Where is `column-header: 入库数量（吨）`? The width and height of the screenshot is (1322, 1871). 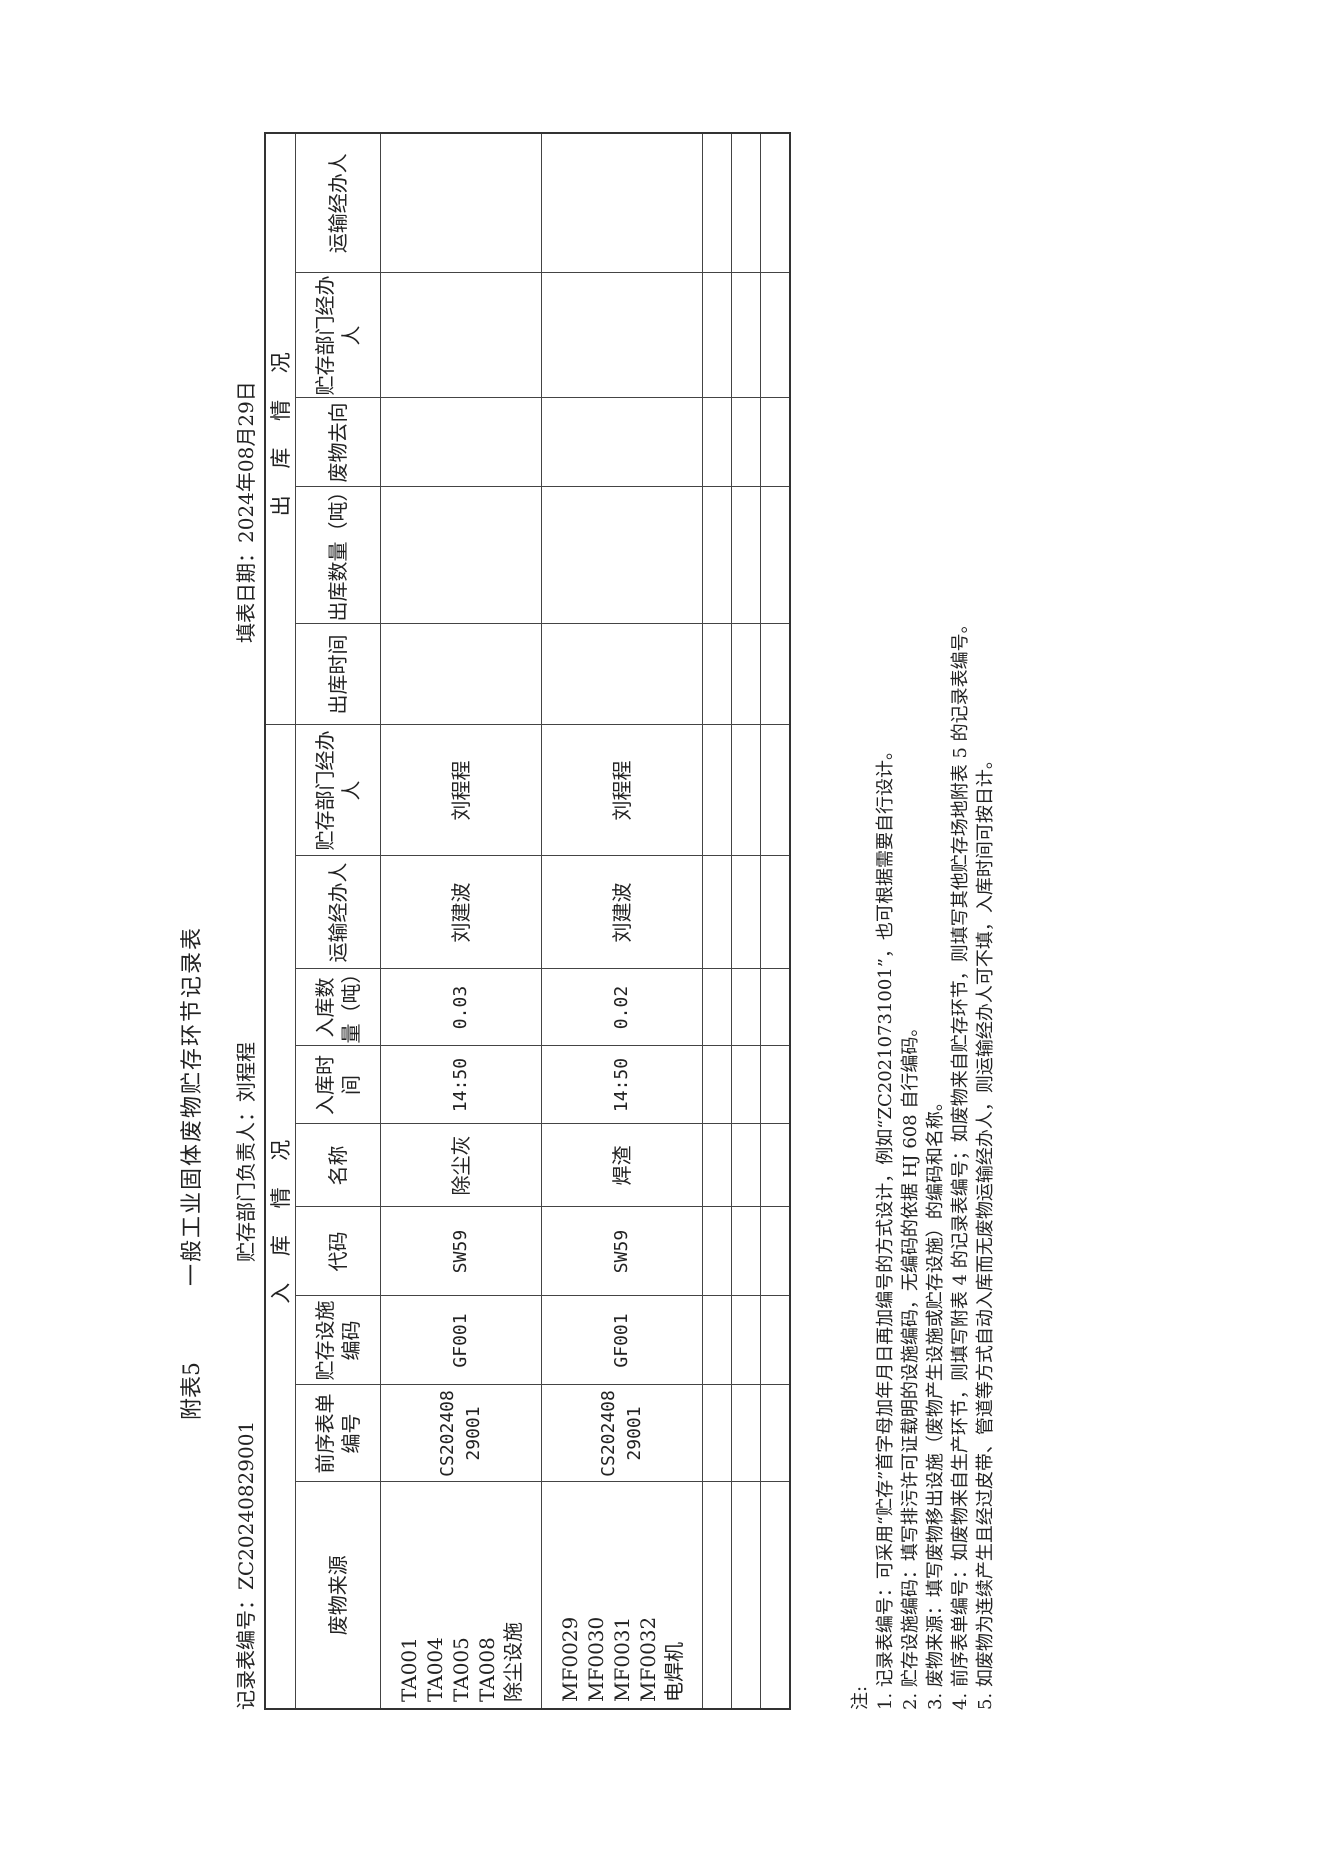
column-header: 入库数量（吨） is located at coordinates (338, 1005).